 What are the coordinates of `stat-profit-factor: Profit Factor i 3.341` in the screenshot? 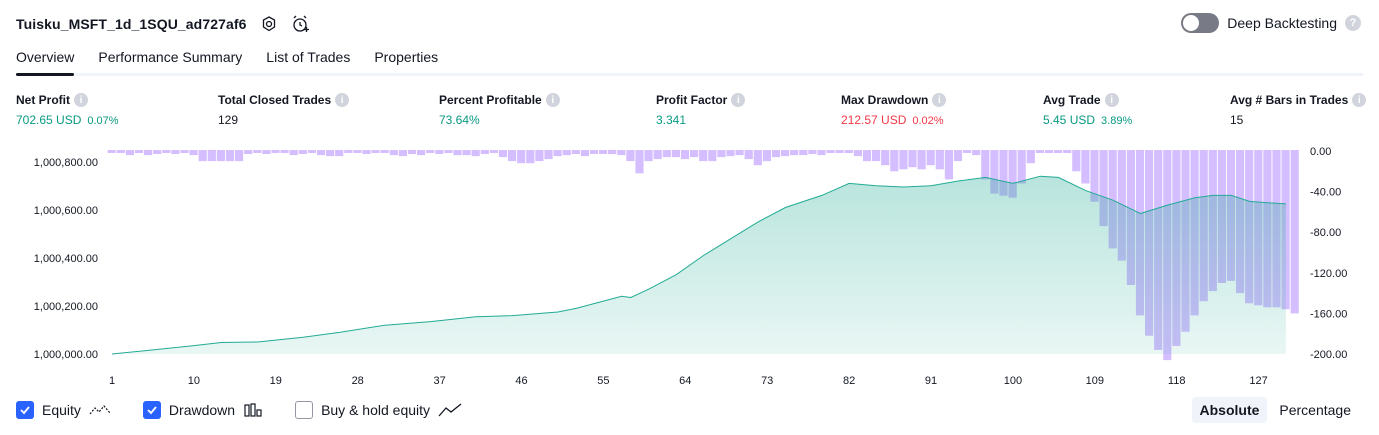 It's located at (701, 110).